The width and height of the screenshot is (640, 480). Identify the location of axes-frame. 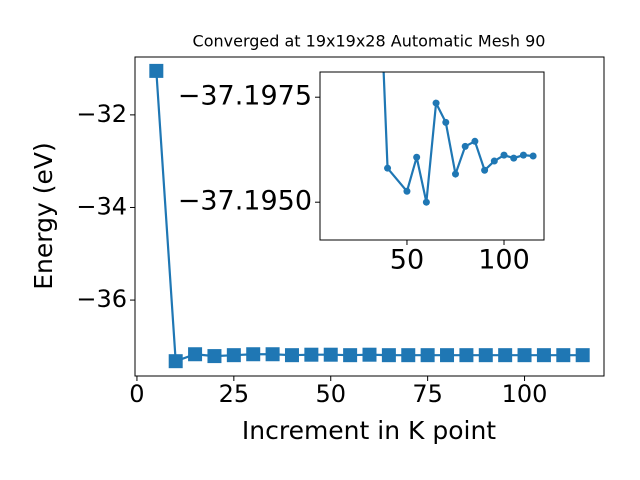
(432, 156).